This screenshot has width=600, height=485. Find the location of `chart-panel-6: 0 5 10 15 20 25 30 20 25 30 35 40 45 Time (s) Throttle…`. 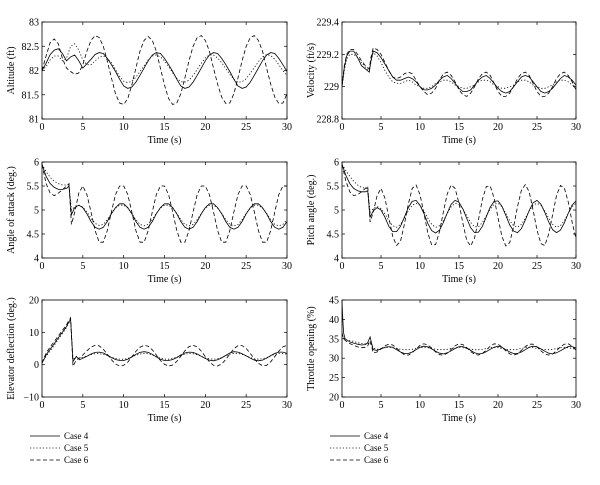

chart-panel-6: 0 5 10 15 20 25 30 20 25 30 35 40 45 Time (s) Throttle… is located at coordinates (443, 360).